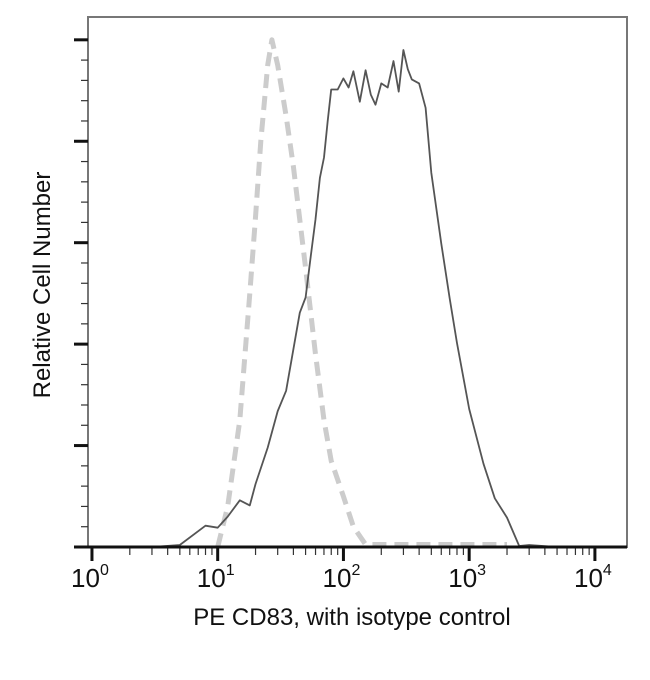 This screenshot has height=680, width=650. What do you see at coordinates (343, 554) in the screenshot?
I see `x-axis-ticks` at bounding box center [343, 554].